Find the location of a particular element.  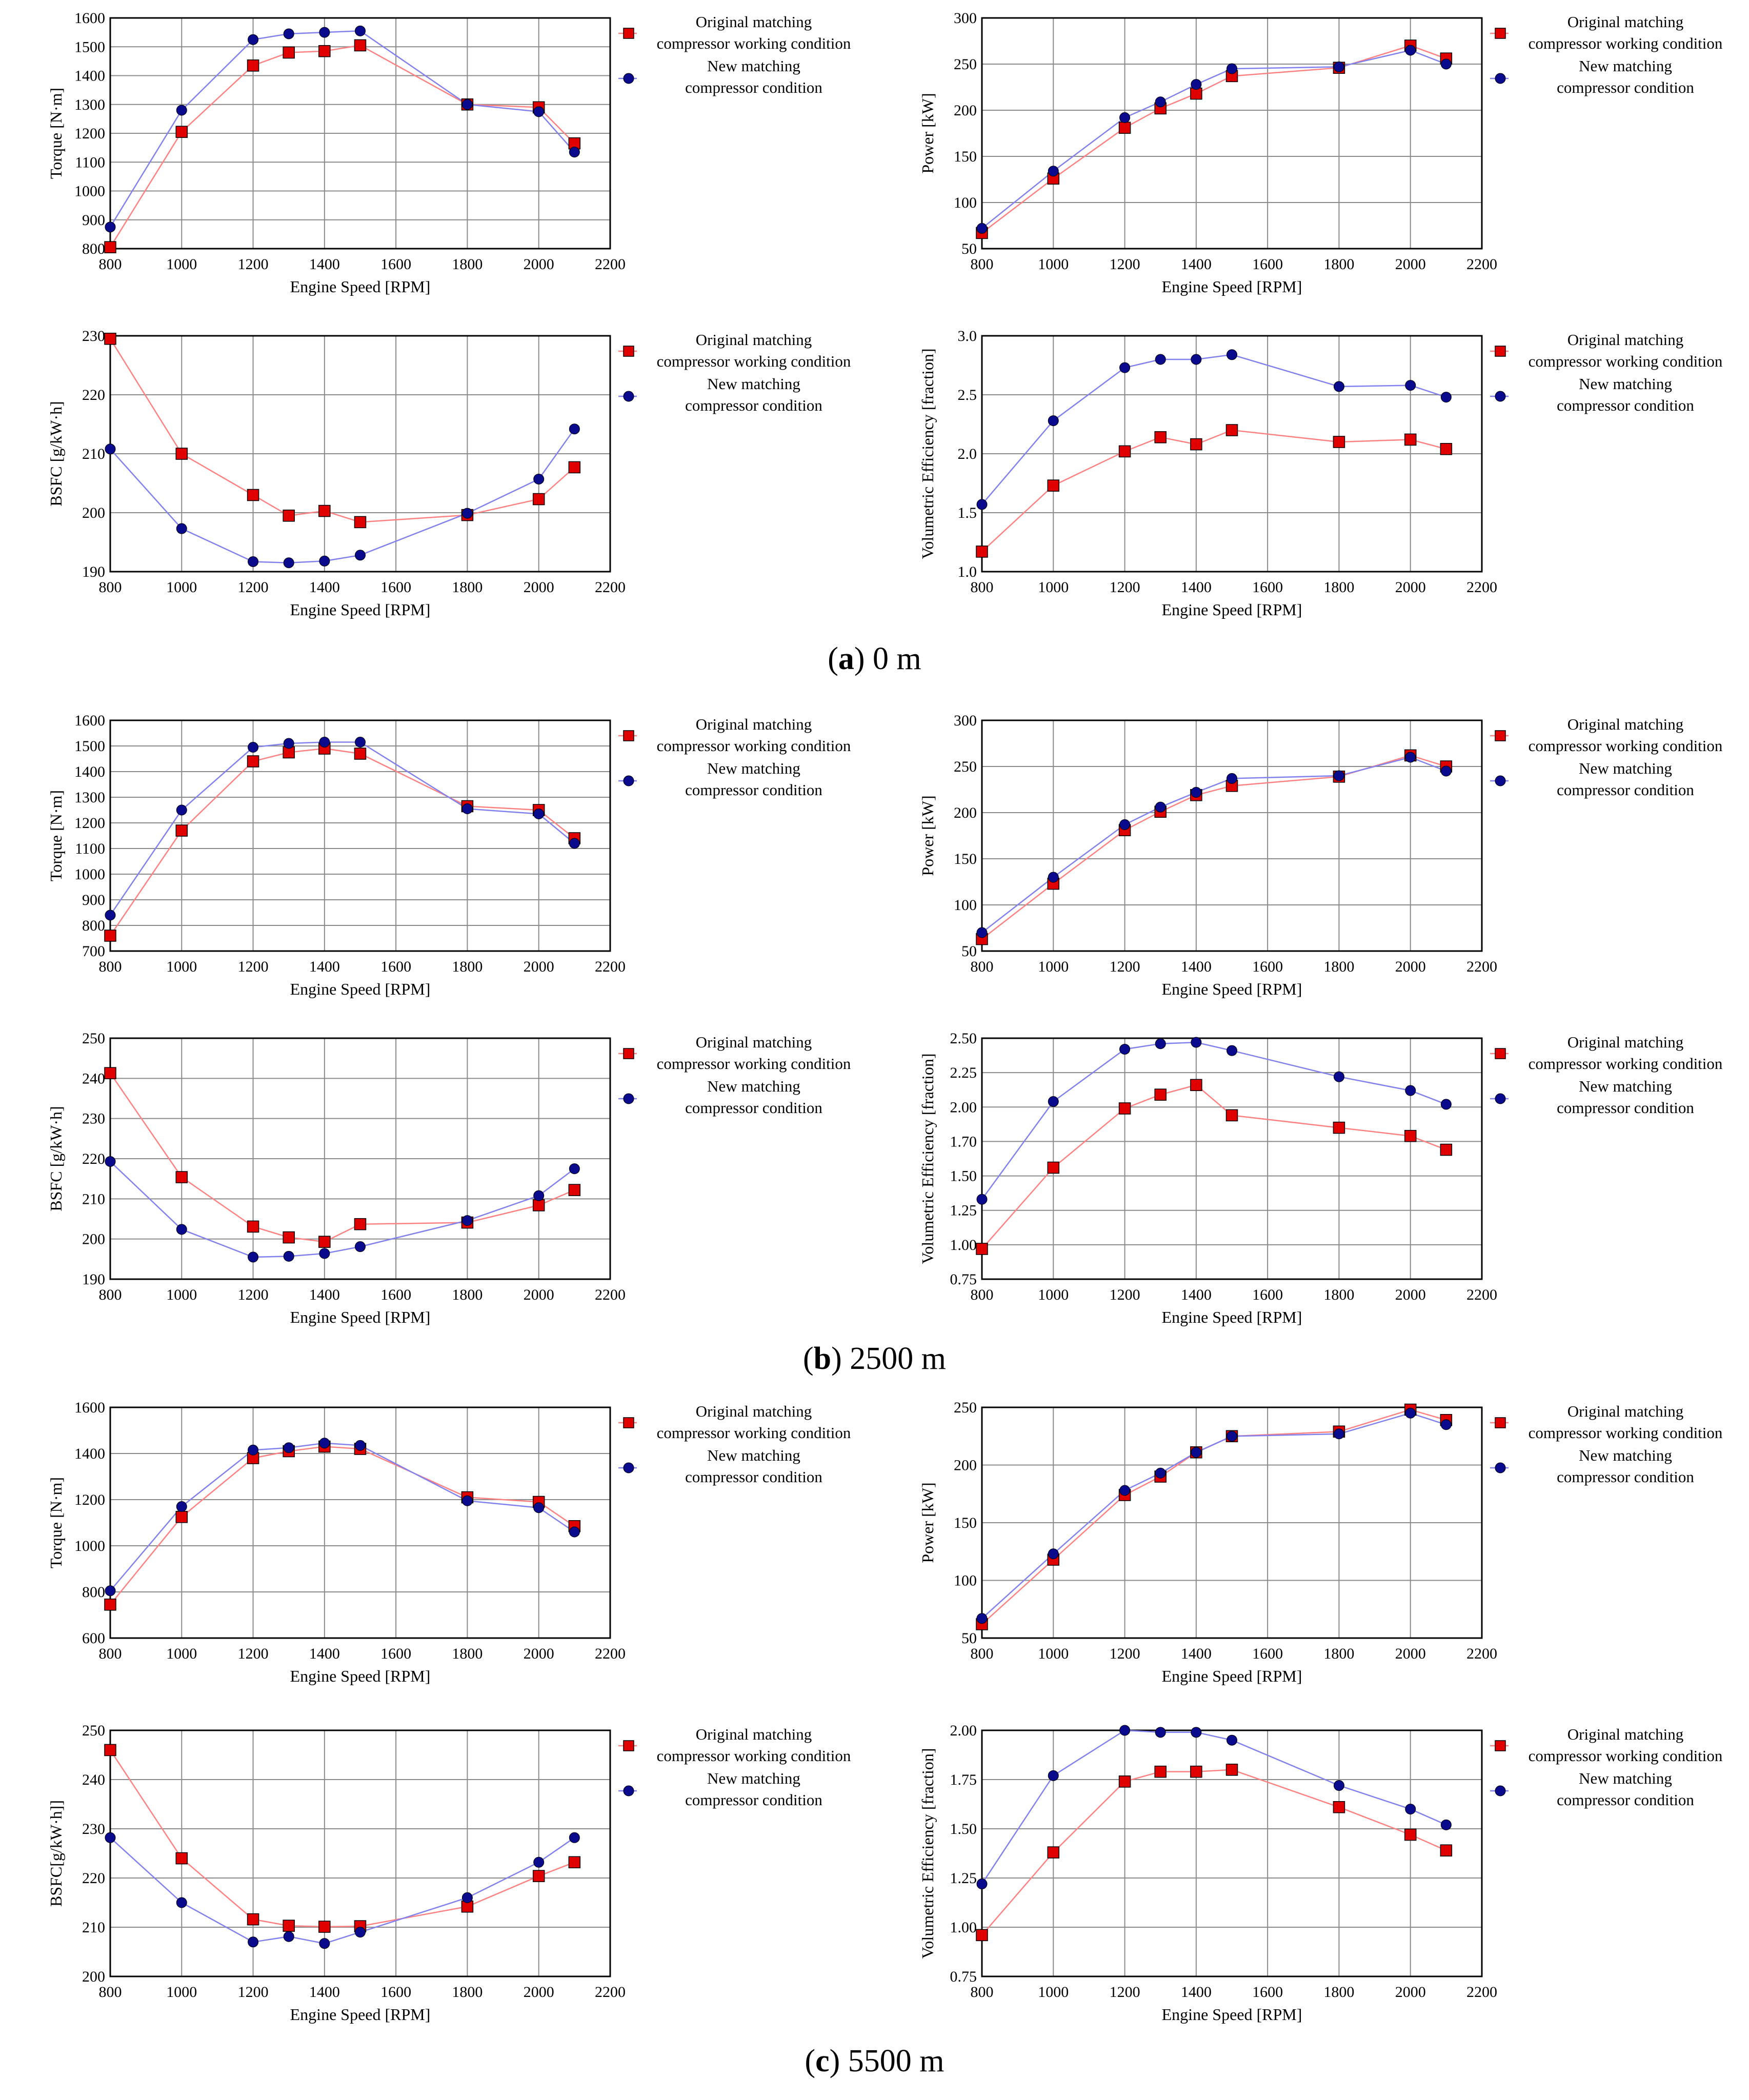

y-tick-label: 1.00 is located at coordinates (963, 1927).